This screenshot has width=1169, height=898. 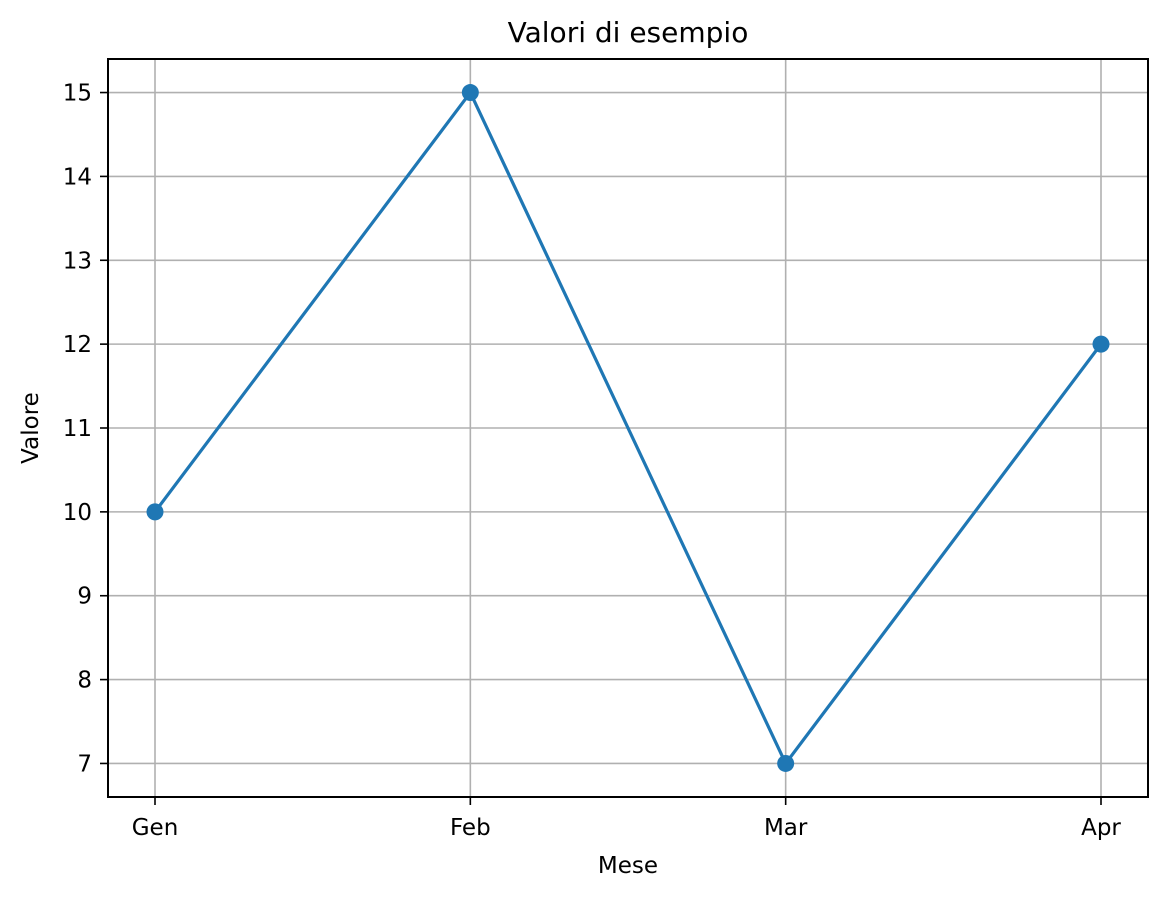 I want to click on x-tick-label: Apr, so click(x=1101, y=828).